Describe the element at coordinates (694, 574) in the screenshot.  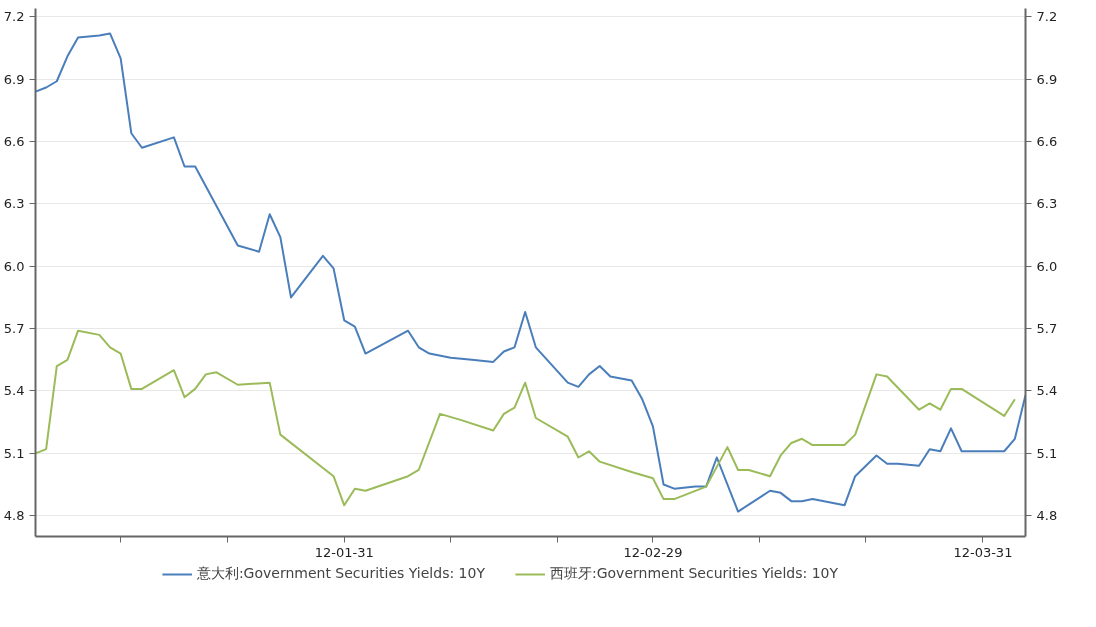
I see `legend-label: 西班牙:Government Securities Yields: 10Y` at that location.